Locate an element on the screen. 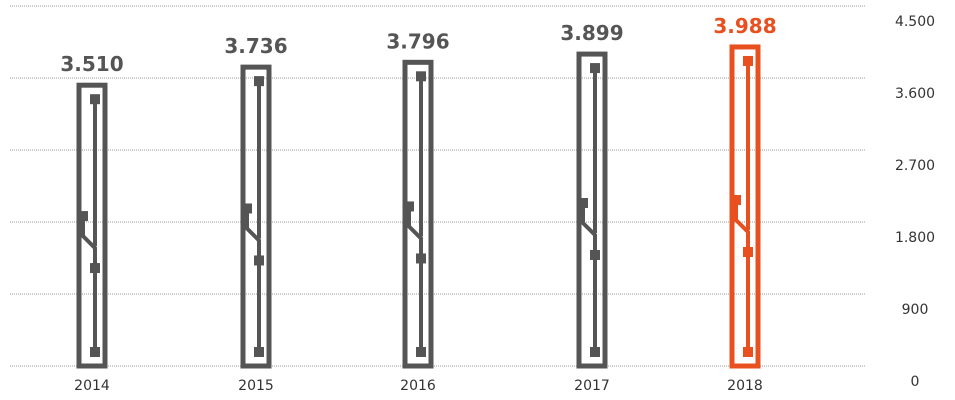 Image resolution: width=955 pixels, height=400 pixels. bar-2016 is located at coordinates (418, 214).